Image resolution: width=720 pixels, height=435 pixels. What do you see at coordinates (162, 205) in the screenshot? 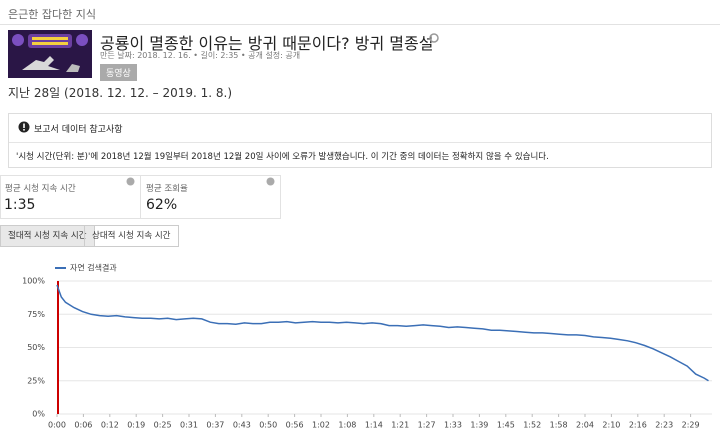
I see `metric-value: 62%` at bounding box center [162, 205].